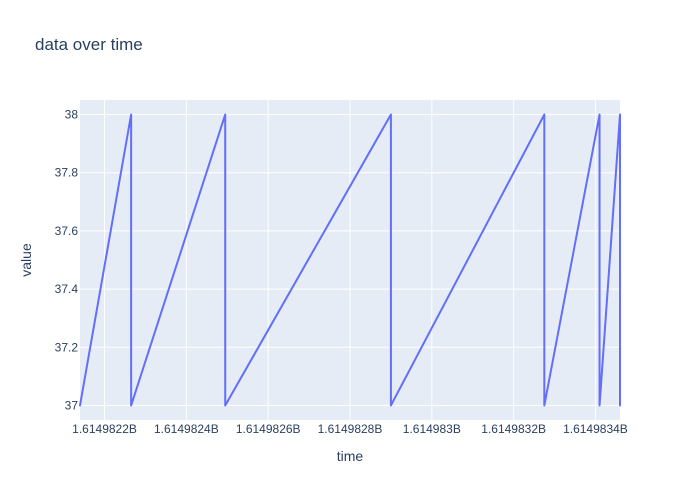  What do you see at coordinates (104, 429) in the screenshot?
I see `x-tick-label: 1.6149822B` at bounding box center [104, 429].